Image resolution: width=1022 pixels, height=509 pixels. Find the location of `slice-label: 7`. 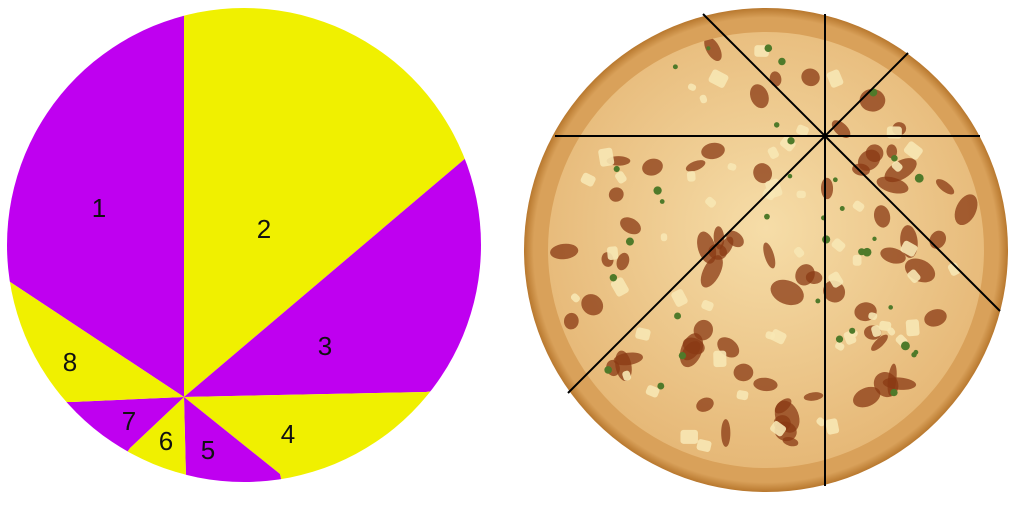

slice-label: 7 is located at coordinates (129, 421).